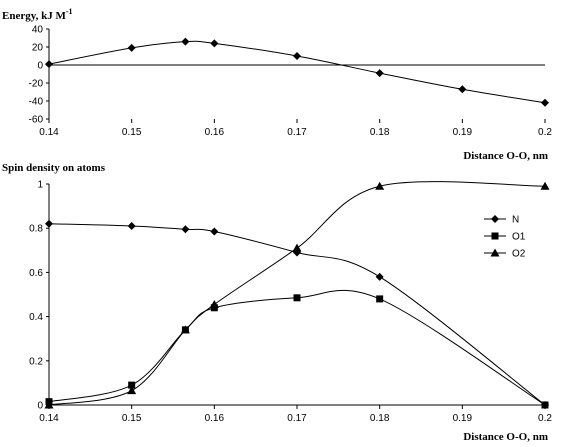  I want to click on energy-y-axis-title: Energy, kJ M-1, so click(37, 14).